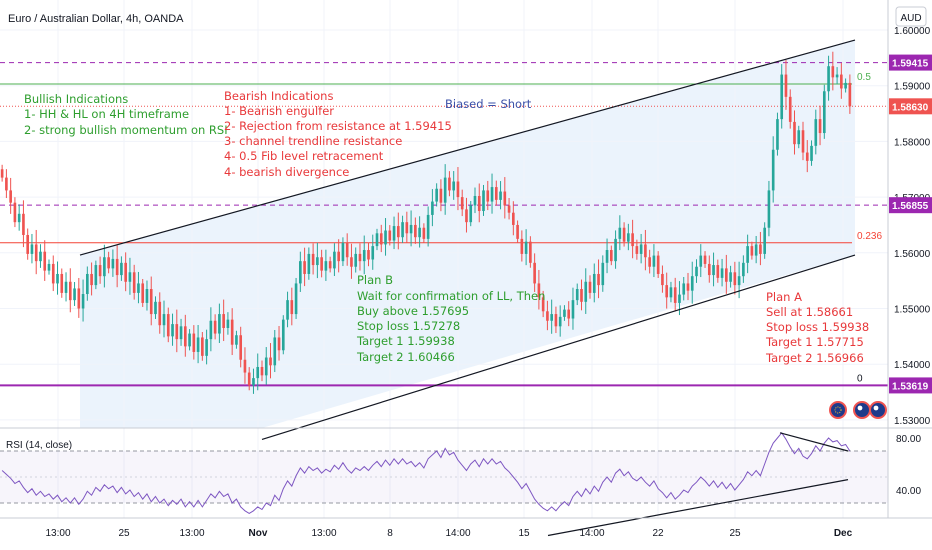  Describe the element at coordinates (96, 19) in the screenshot. I see `chart-title: Euro / Australian Dollar, 4h, OANDA` at that location.